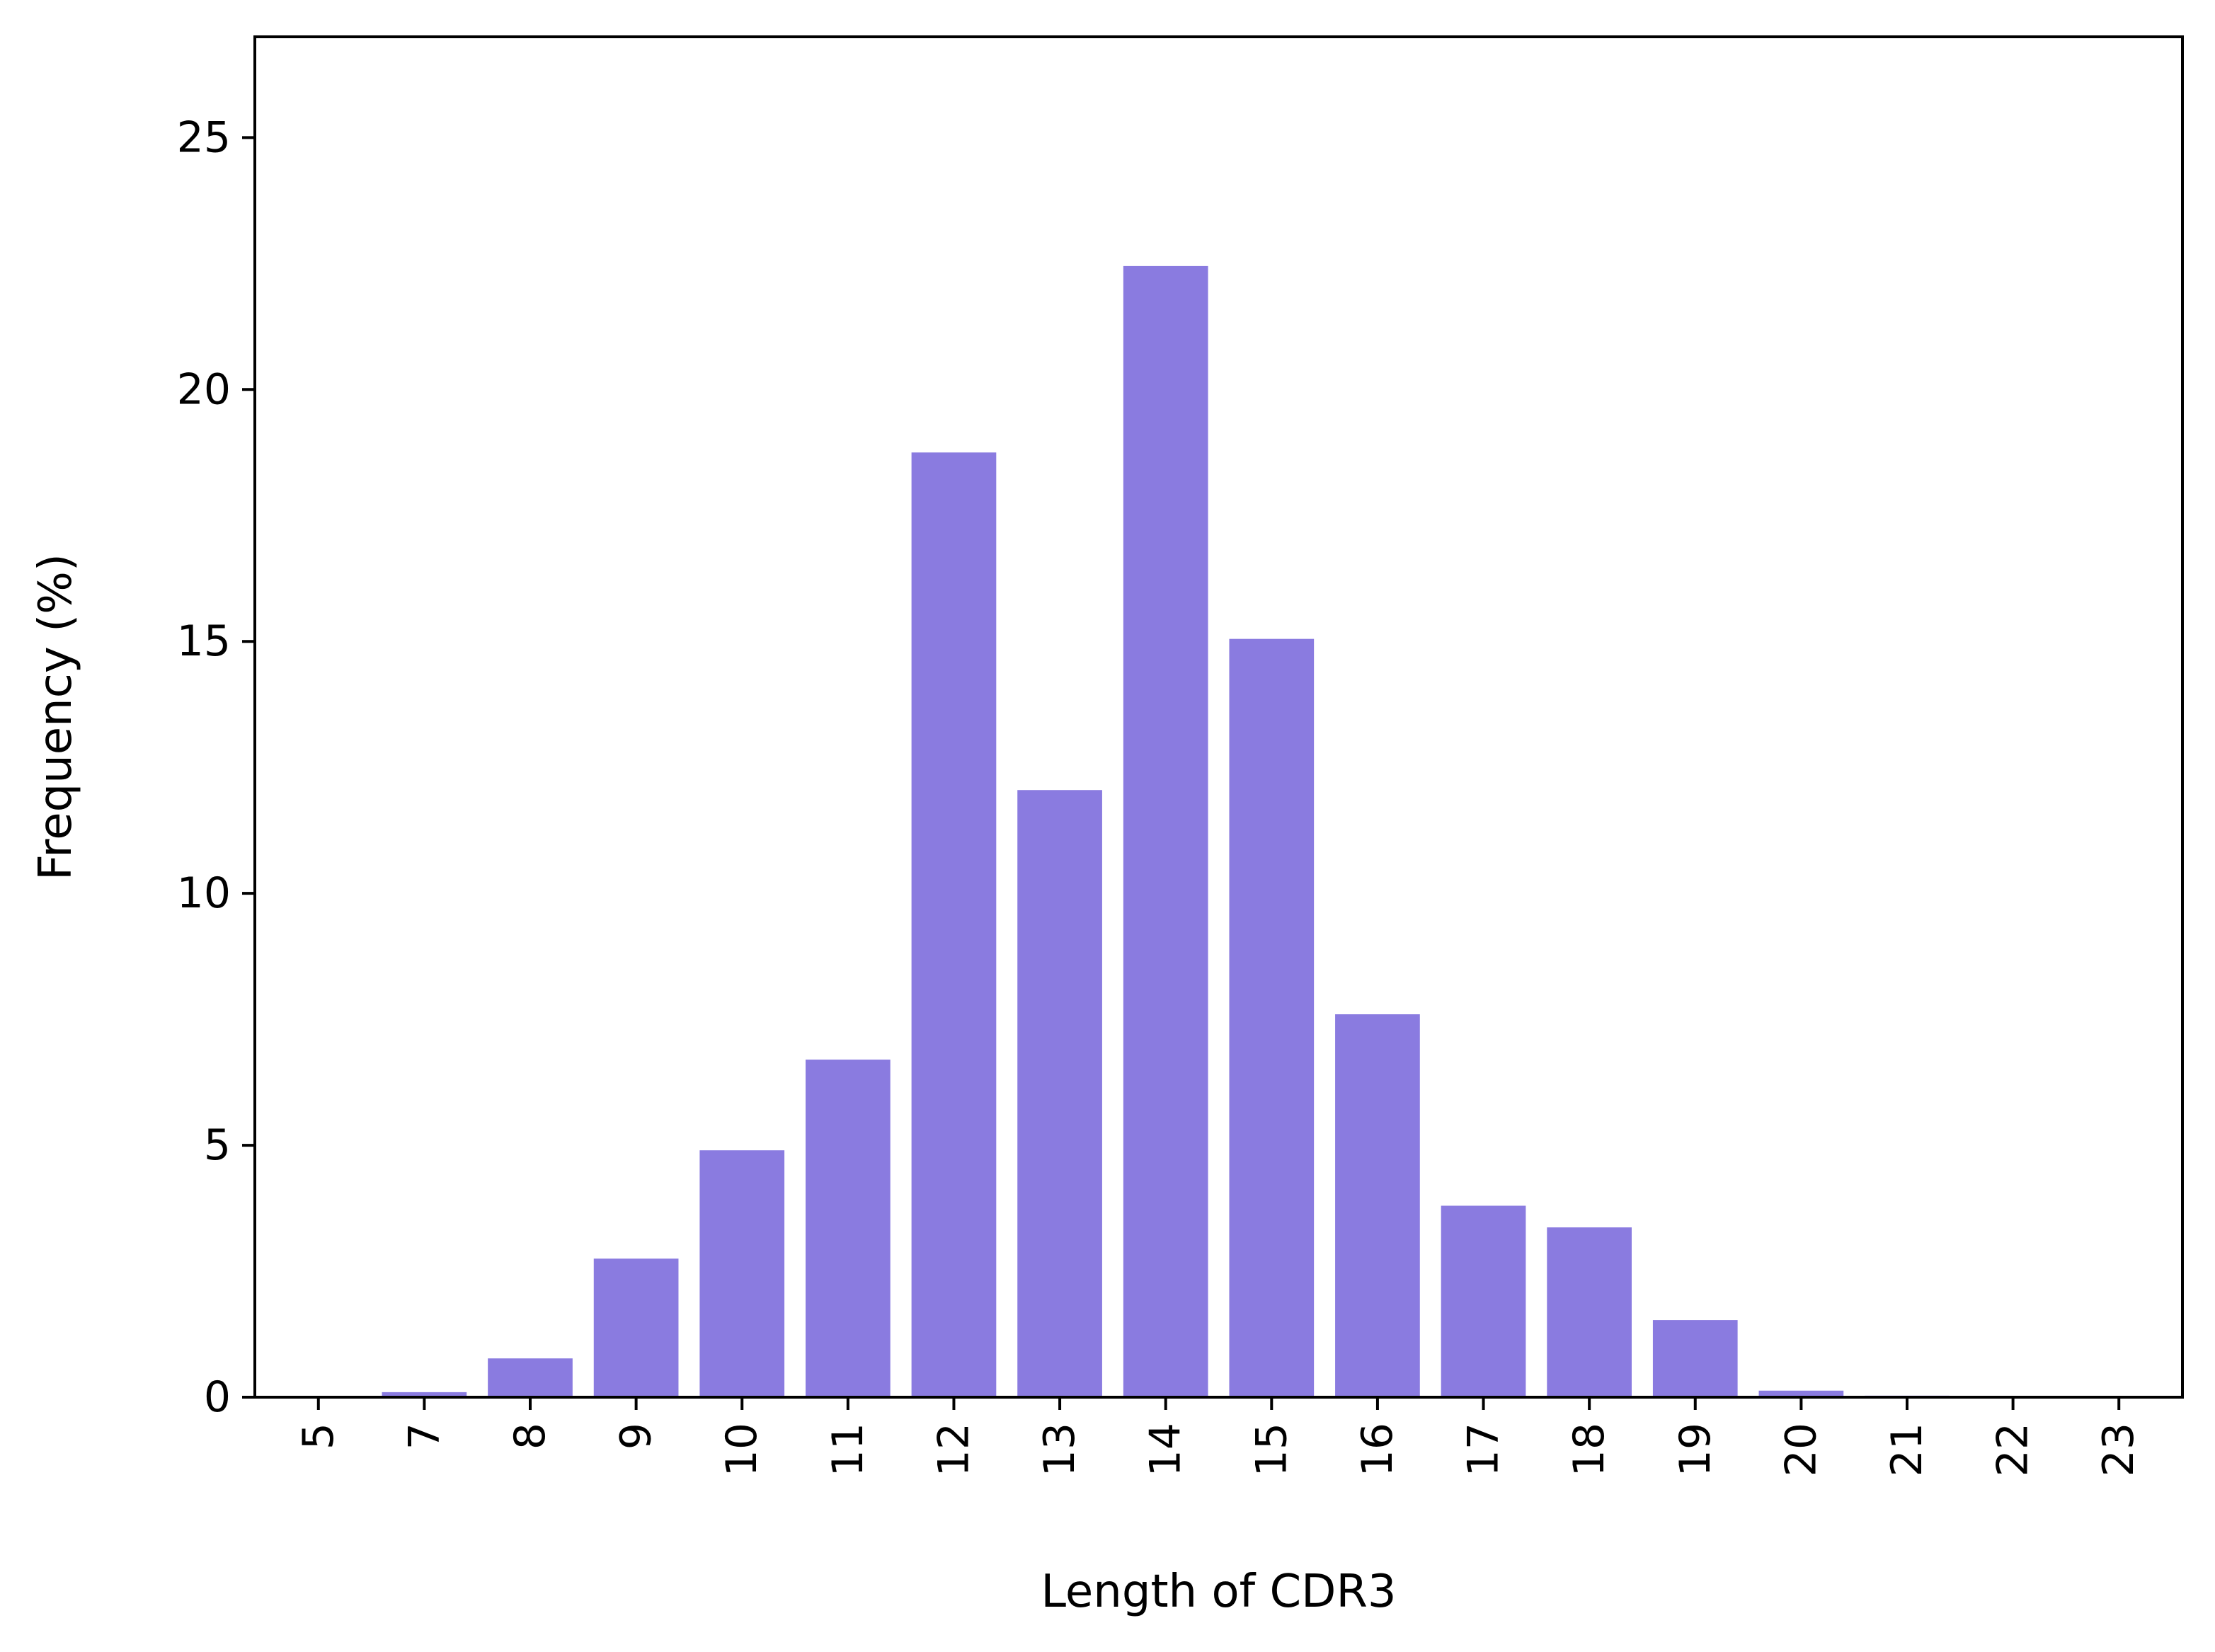  Describe the element at coordinates (1271, 1450) in the screenshot. I see `x-tick-label-15: 15` at that location.